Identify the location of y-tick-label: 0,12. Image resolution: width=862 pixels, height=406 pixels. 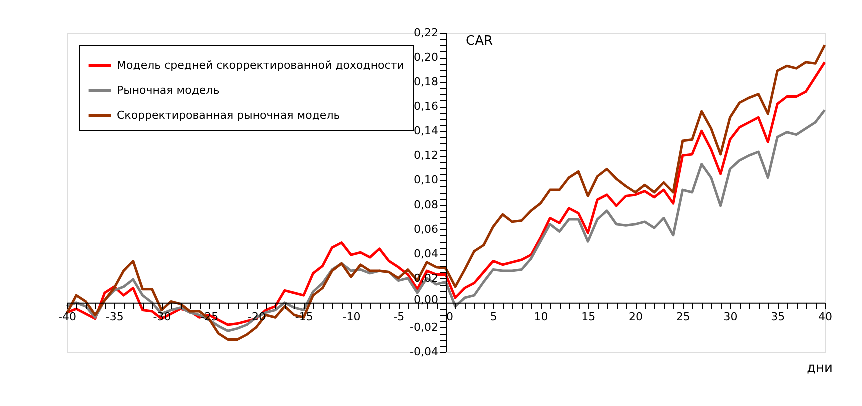
(426, 155).